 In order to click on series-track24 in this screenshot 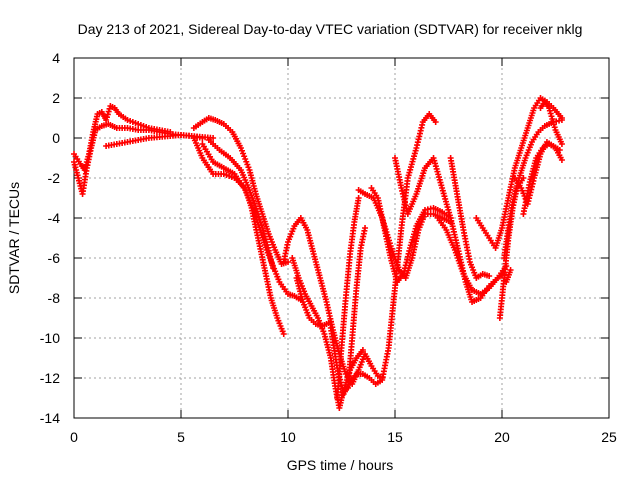, I will do `click(542, 179)`.